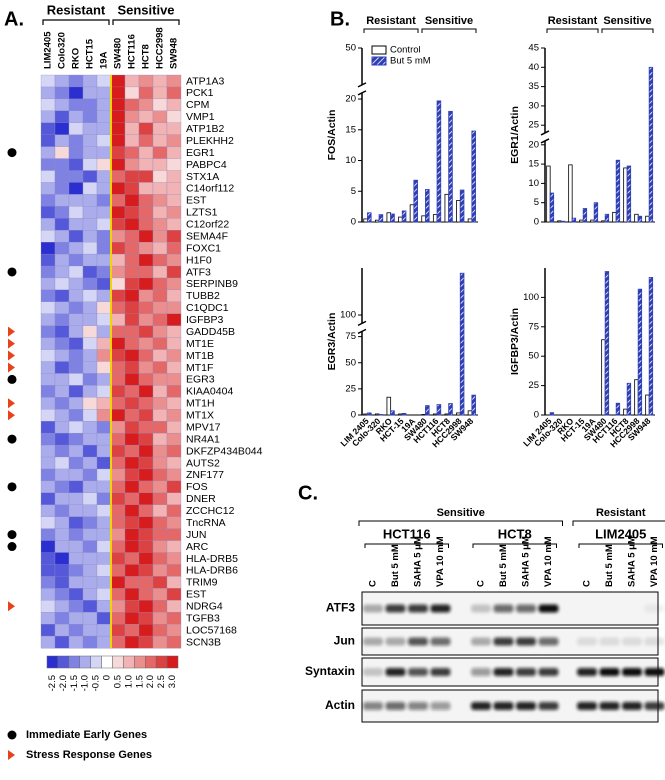 Image resolution: width=665 pixels, height=780 pixels. Describe the element at coordinates (533, 326) in the screenshot. I see `y-tick-label: 75` at that location.